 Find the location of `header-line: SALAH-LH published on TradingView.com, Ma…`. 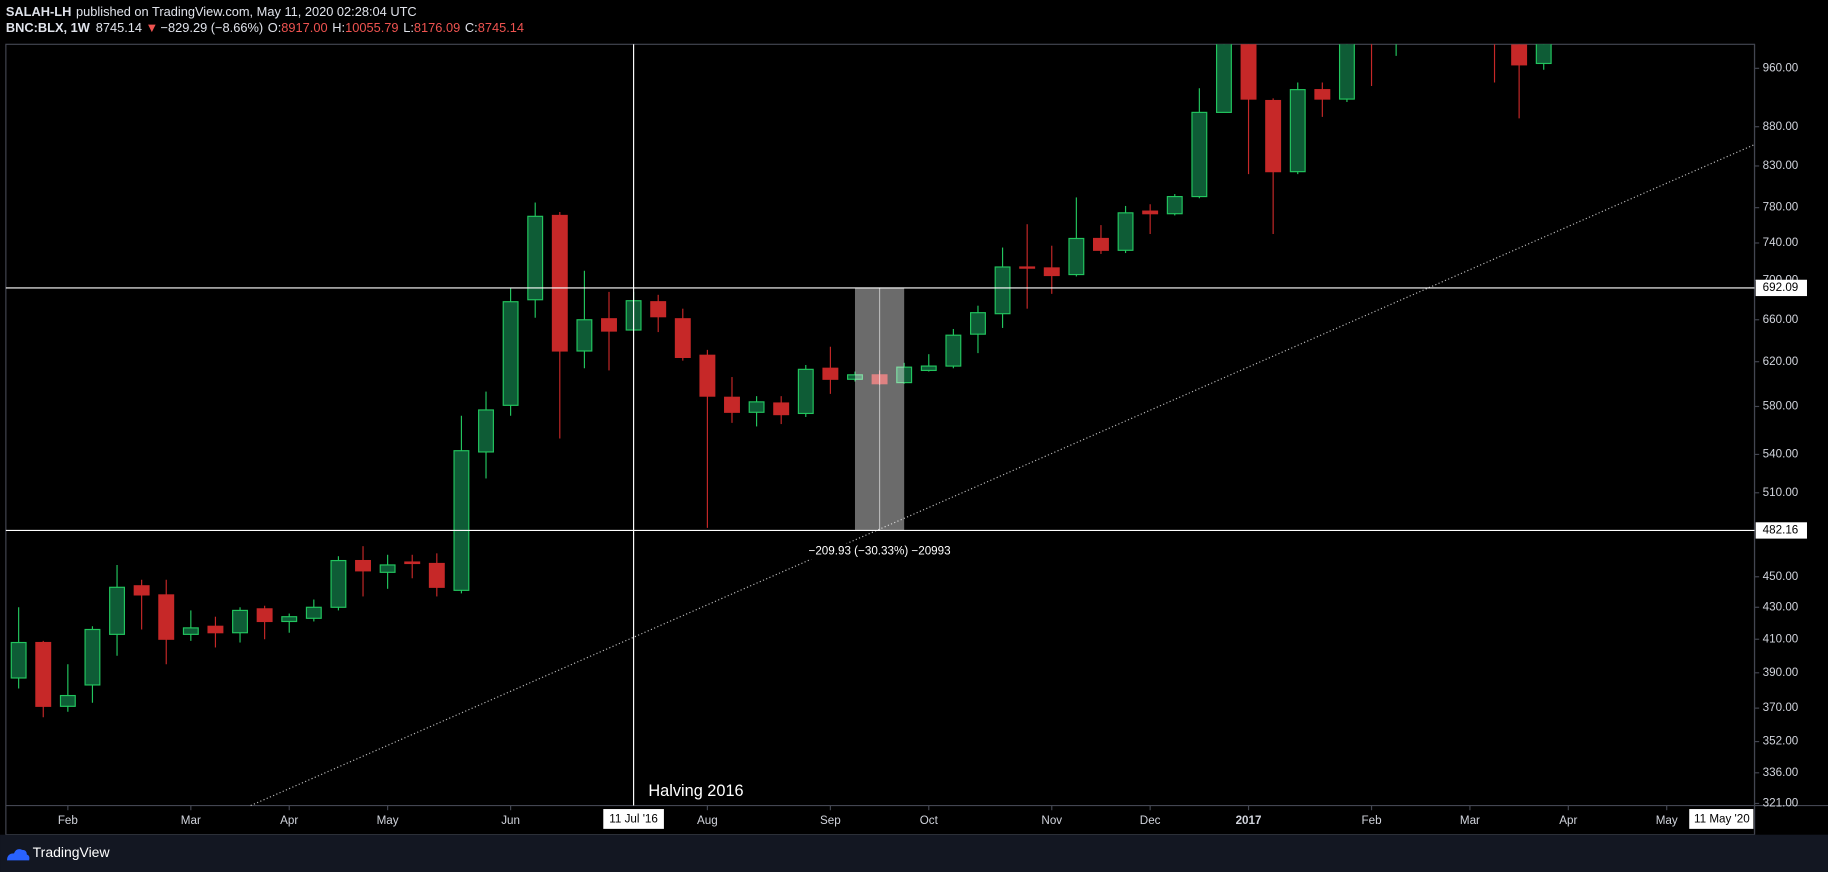

header-line: SALAH-LH published on TradingView.com, Ma… is located at coordinates (211, 11).